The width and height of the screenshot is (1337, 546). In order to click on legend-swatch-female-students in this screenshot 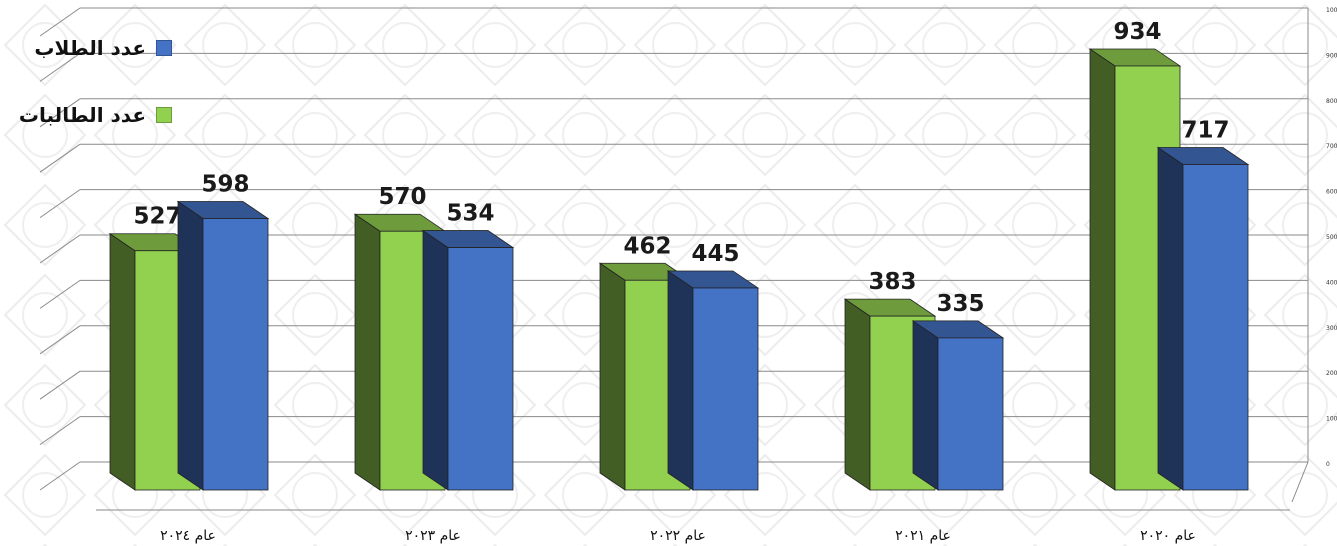, I will do `click(164, 115)`.